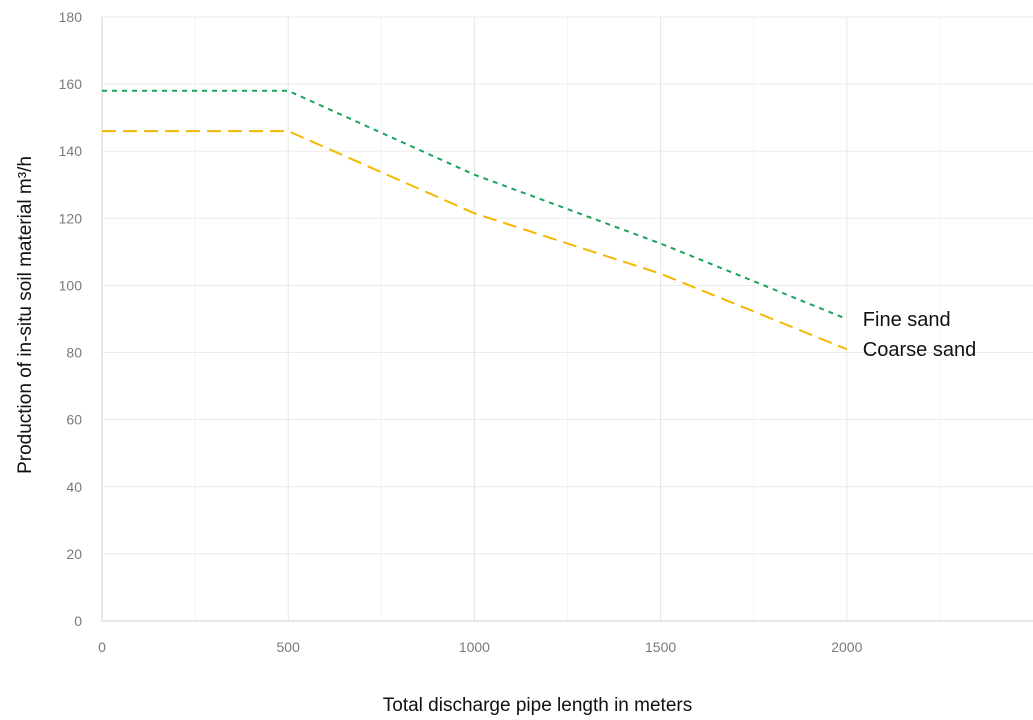 The image size is (1033, 720). I want to click on x-tick-label: 2000, so click(846, 647).